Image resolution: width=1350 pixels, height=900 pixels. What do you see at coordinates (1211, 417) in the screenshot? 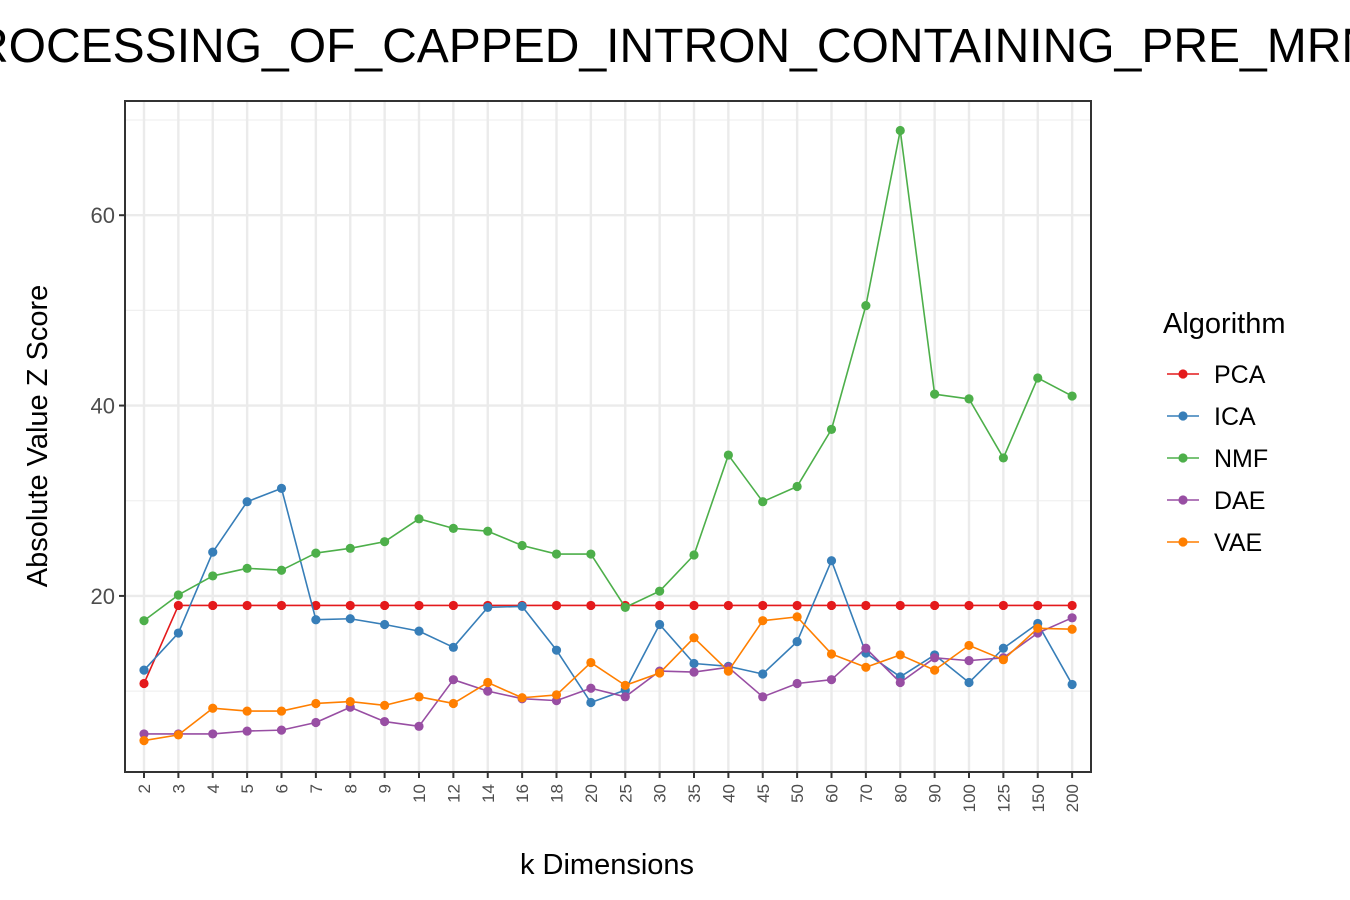
I see `legend-item-ica: ICA` at bounding box center [1211, 417].